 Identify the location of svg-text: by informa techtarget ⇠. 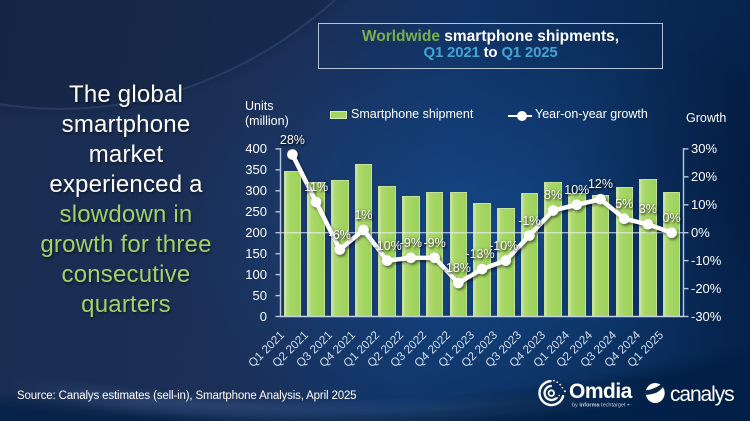
(602, 405).